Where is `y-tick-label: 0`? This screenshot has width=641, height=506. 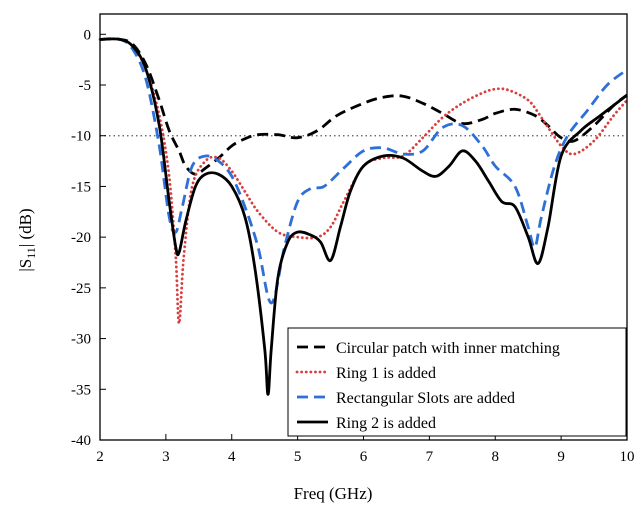 y-tick-label: 0 is located at coordinates (88, 35).